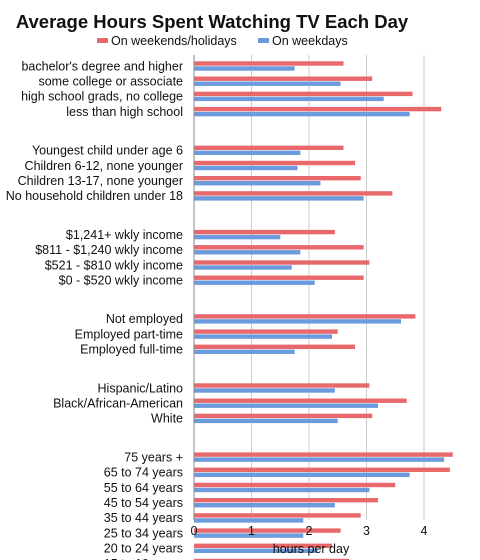 Image resolution: width=480 pixels, height=560 pixels. I want to click on category-label: Employed part-time, so click(129, 334).